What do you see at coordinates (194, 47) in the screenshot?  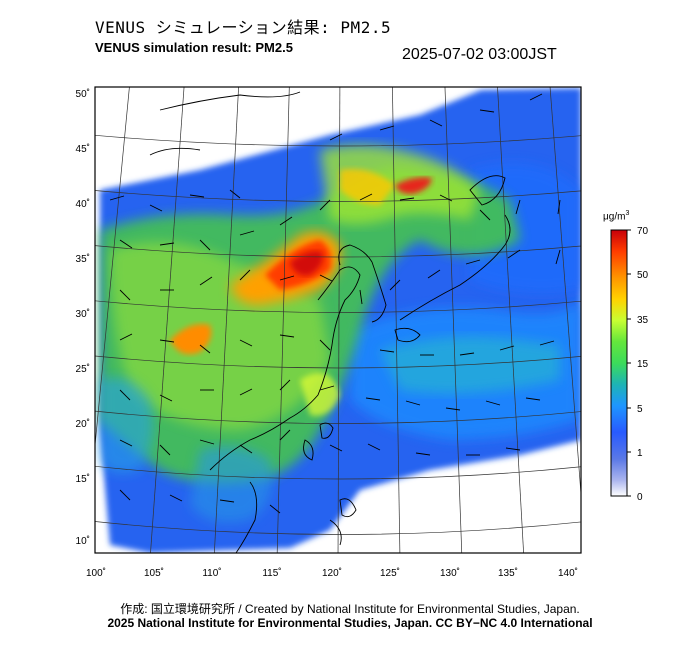 I see `title-english: VENUS simulation result: PM2.5` at bounding box center [194, 47].